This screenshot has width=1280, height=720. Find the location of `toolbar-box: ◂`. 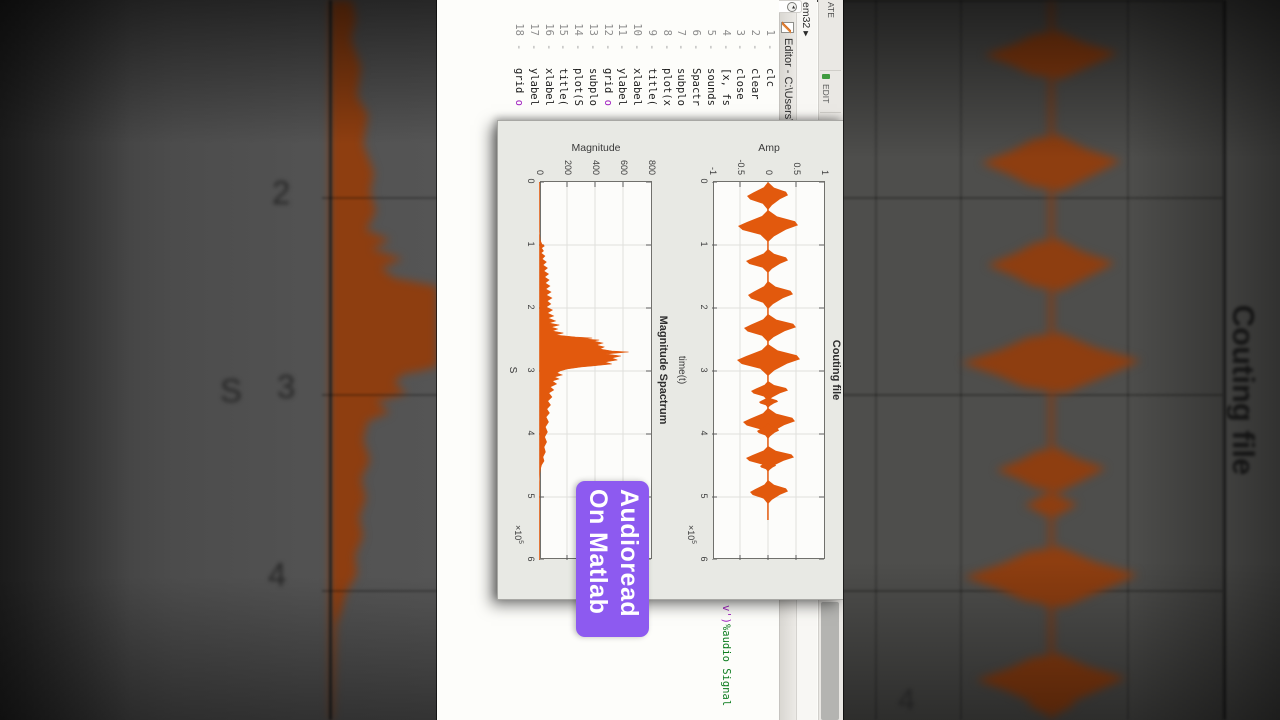

toolbar-box: ◂ is located at coordinates (789, 6).